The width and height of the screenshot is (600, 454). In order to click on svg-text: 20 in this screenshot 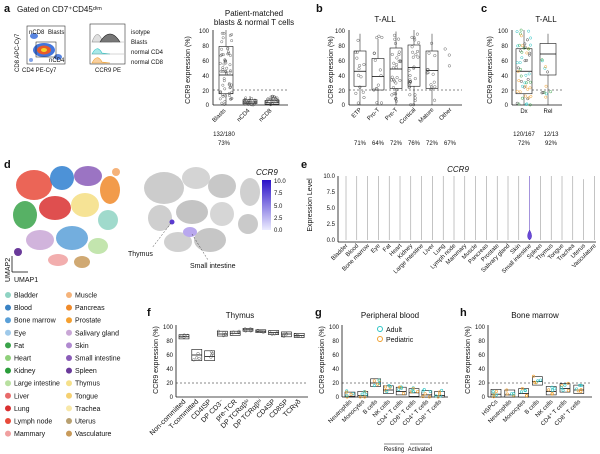, I will do `click(205, 92)`.